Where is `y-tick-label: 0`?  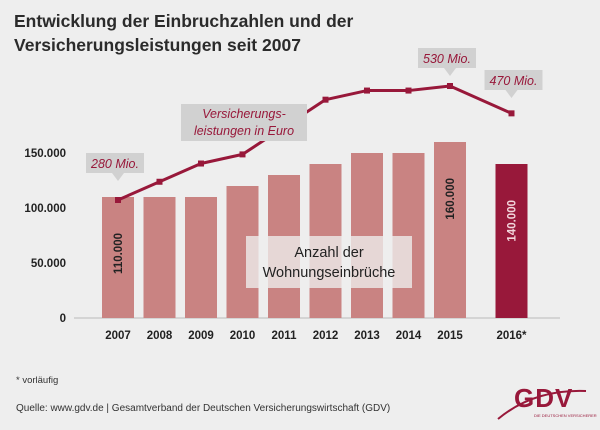
y-tick-label: 0 is located at coordinates (63, 319).